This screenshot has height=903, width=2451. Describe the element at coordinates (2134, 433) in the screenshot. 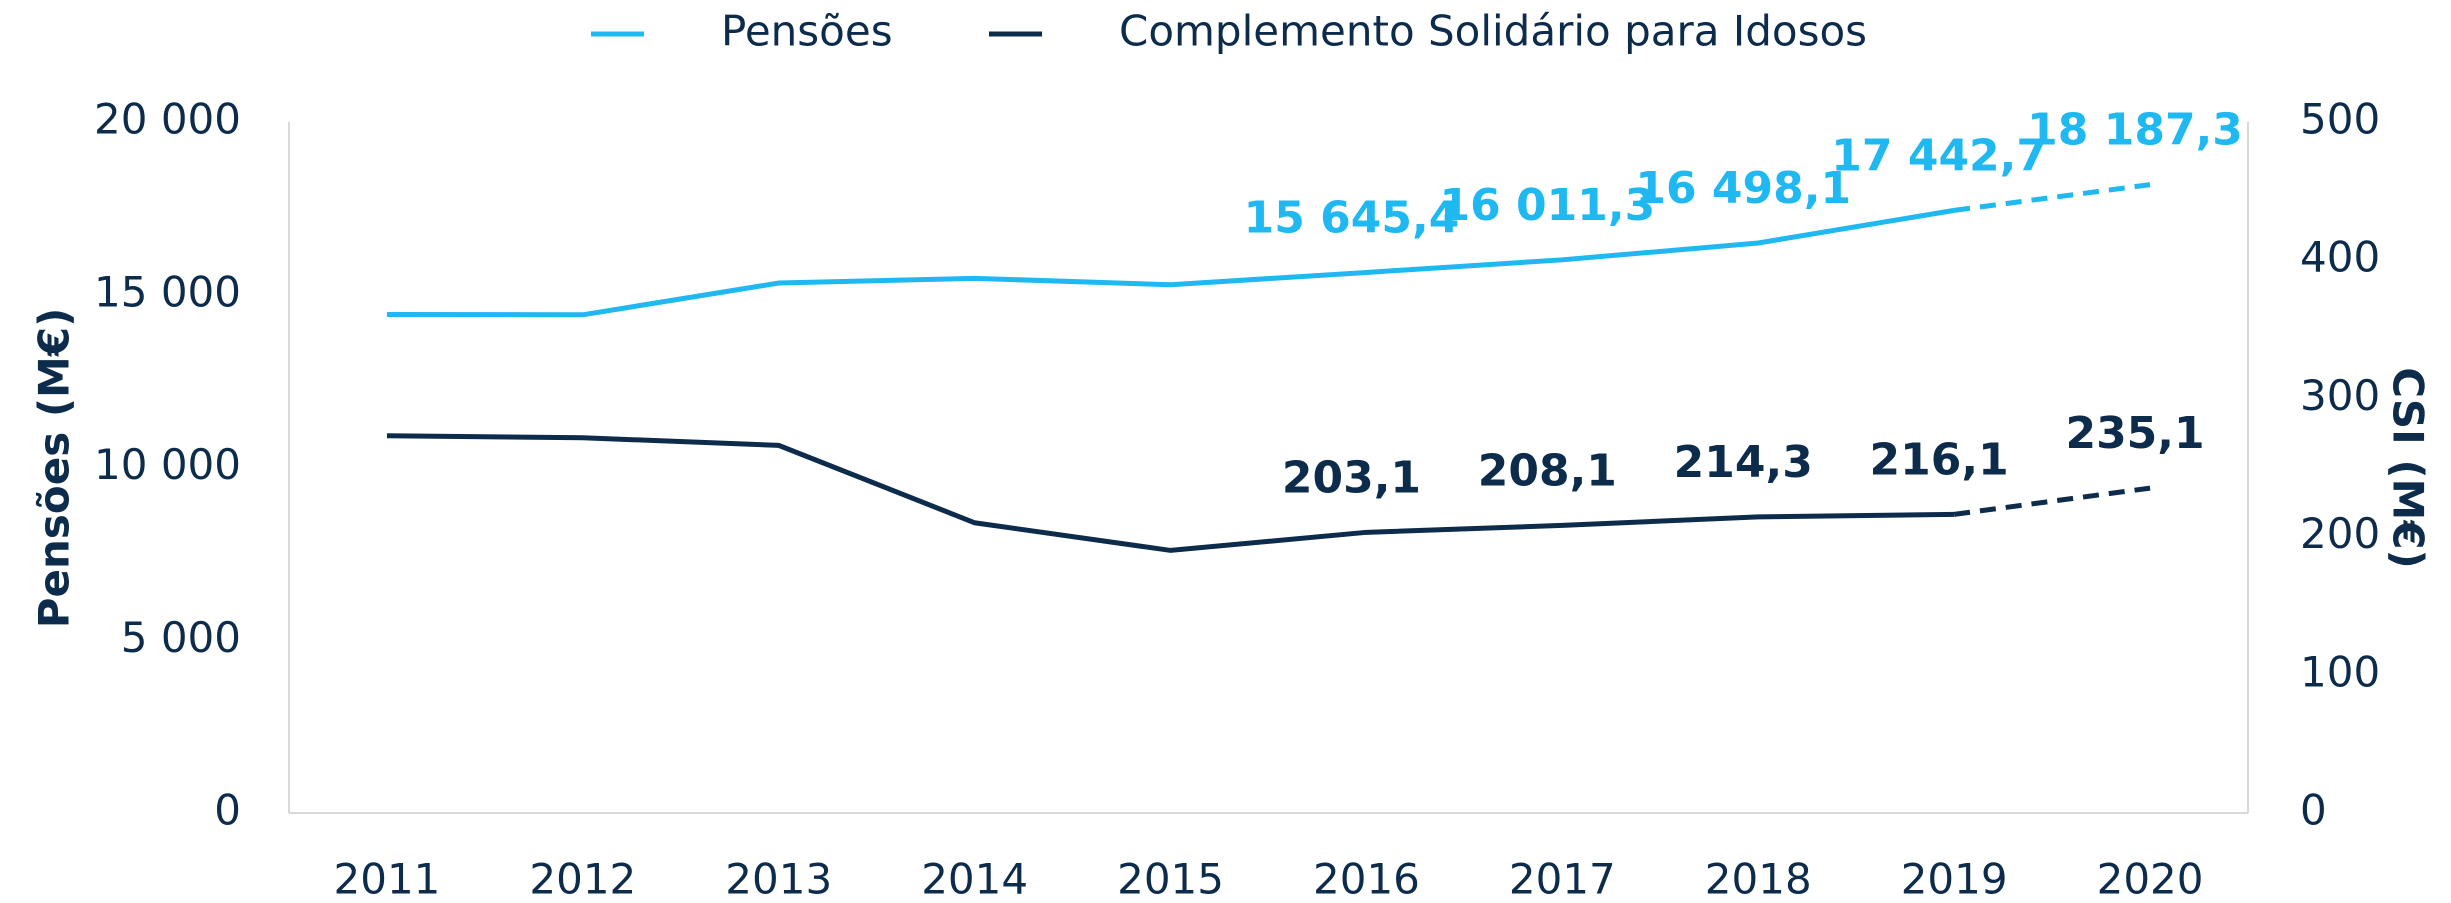

I see `data-label: 235,1` at that location.